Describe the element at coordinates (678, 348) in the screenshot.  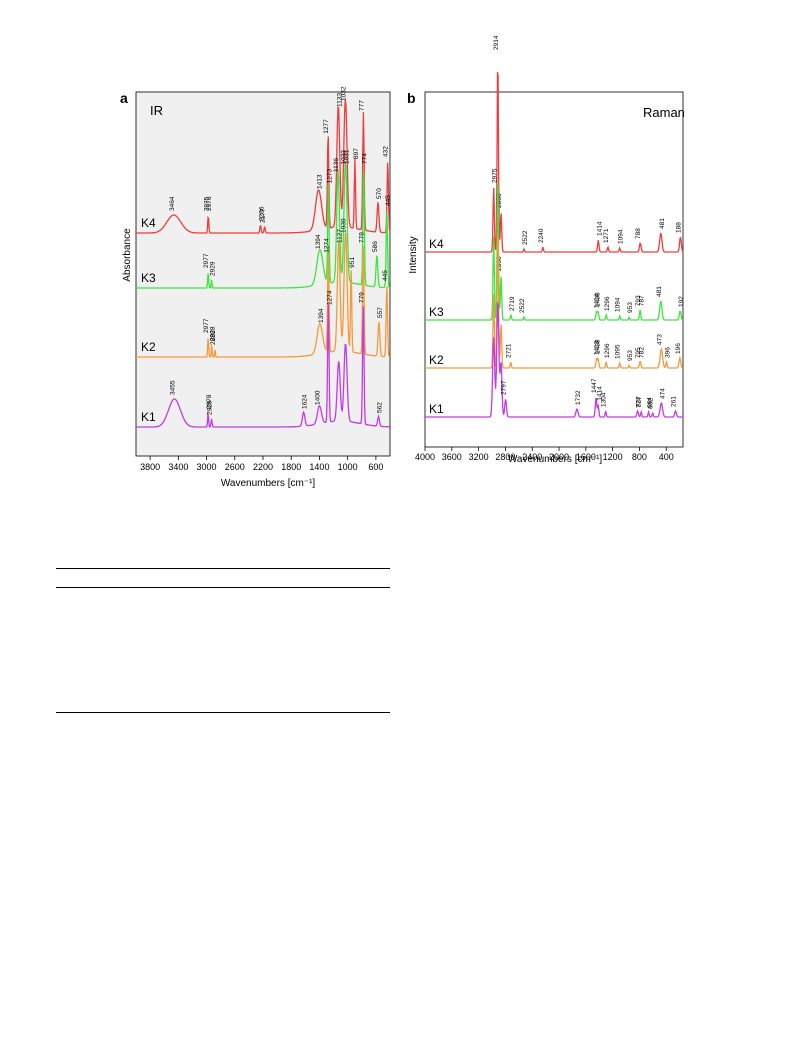
I see `peak-label: 196` at that location.